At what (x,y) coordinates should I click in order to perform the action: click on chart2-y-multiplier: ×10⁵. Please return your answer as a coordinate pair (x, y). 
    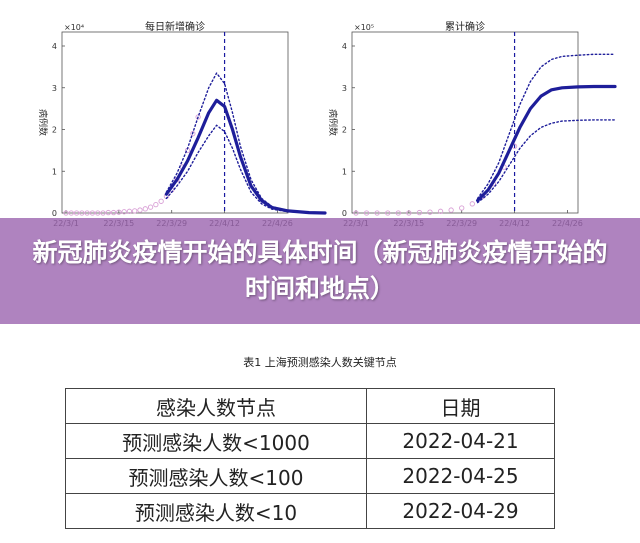
    Looking at the image, I should click on (364, 27).